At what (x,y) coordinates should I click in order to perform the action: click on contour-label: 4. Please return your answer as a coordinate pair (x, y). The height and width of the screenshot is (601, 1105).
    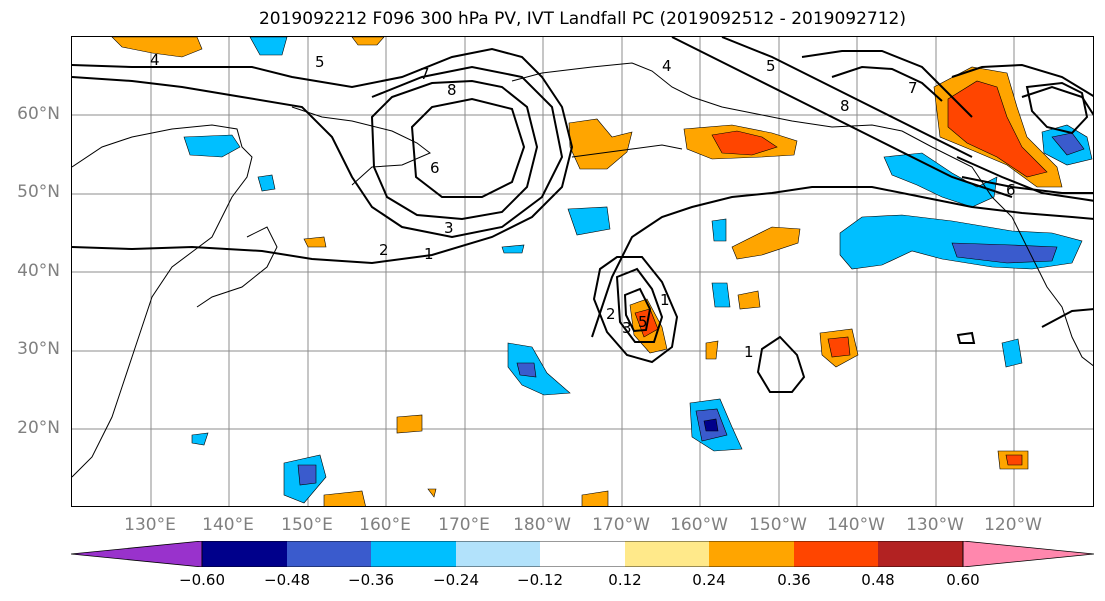
    Looking at the image, I should click on (667, 66).